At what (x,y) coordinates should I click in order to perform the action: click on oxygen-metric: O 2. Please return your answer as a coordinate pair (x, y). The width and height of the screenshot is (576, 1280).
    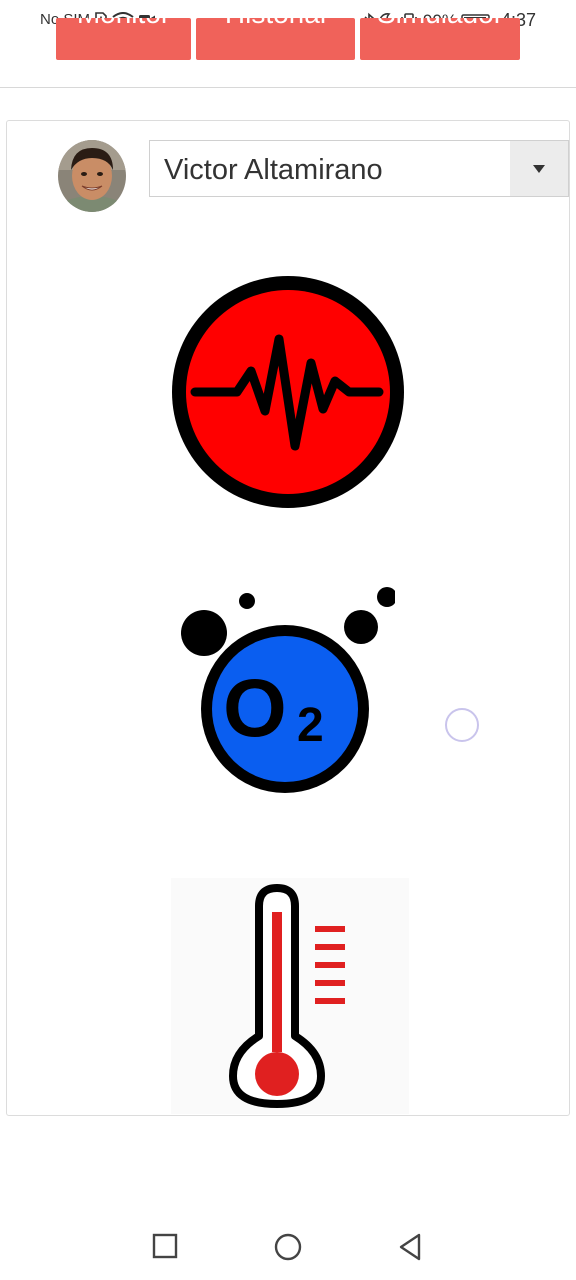
    Looking at the image, I should click on (285, 689).